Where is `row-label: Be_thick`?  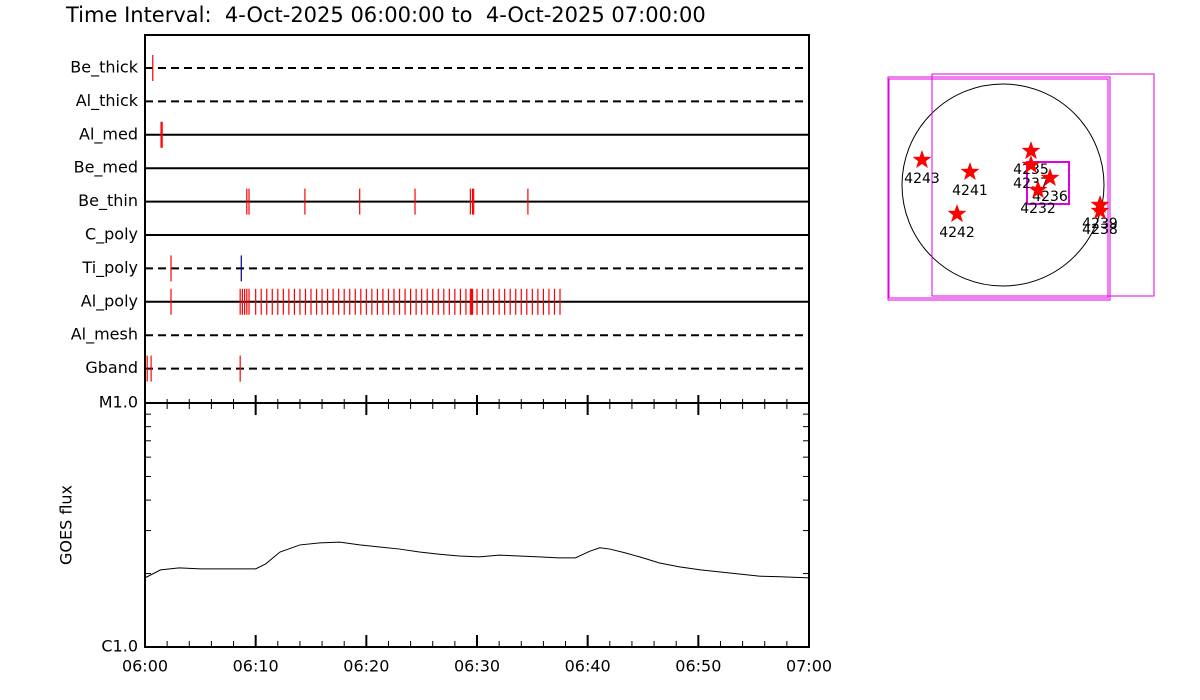
row-label: Be_thick is located at coordinates (104, 68).